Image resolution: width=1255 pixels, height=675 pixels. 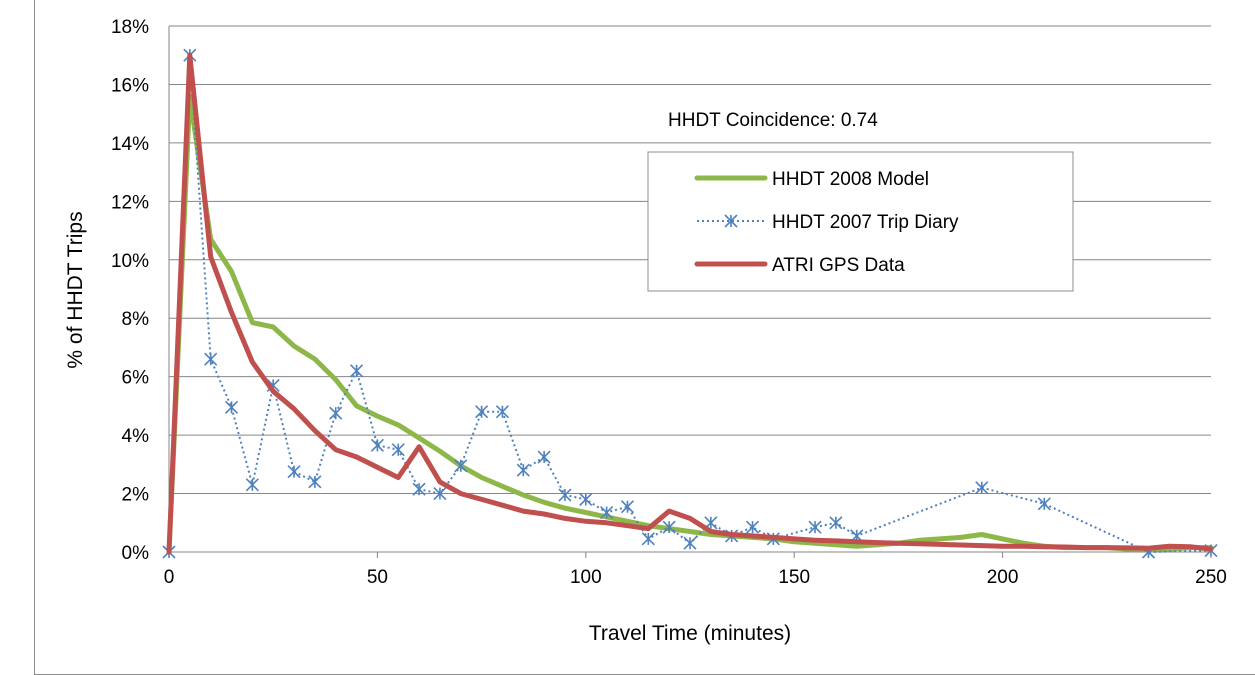 I want to click on legend-marker, so click(x=731, y=221).